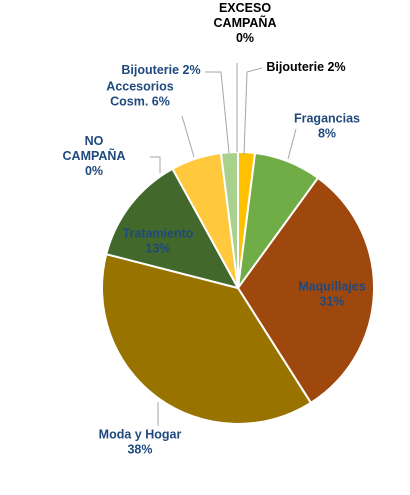 The width and height of the screenshot is (410, 495). I want to click on data-label-maquillajes-31-2: Maquillajes 31%, so click(331, 294).